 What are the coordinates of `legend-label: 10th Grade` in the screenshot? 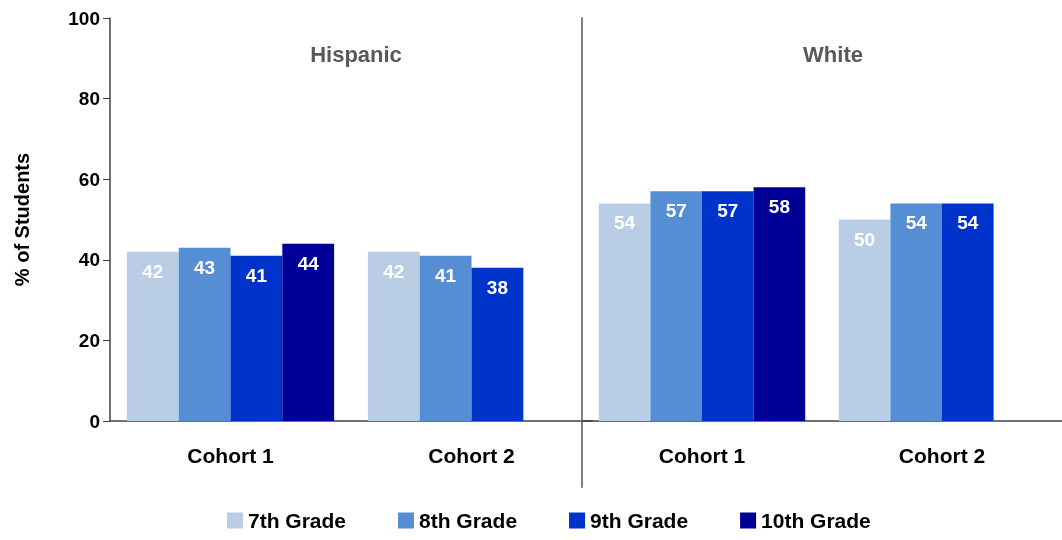 It's located at (816, 520).